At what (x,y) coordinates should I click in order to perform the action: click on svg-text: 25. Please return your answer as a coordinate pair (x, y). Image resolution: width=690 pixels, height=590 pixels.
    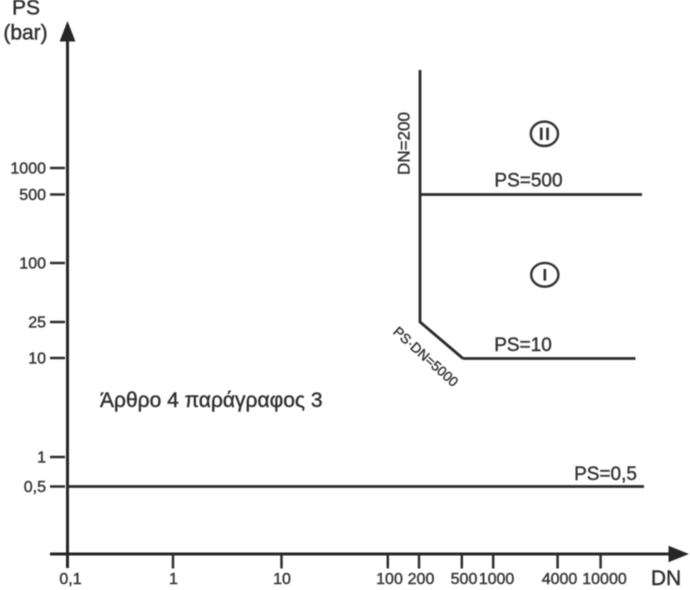
    Looking at the image, I should click on (37, 323).